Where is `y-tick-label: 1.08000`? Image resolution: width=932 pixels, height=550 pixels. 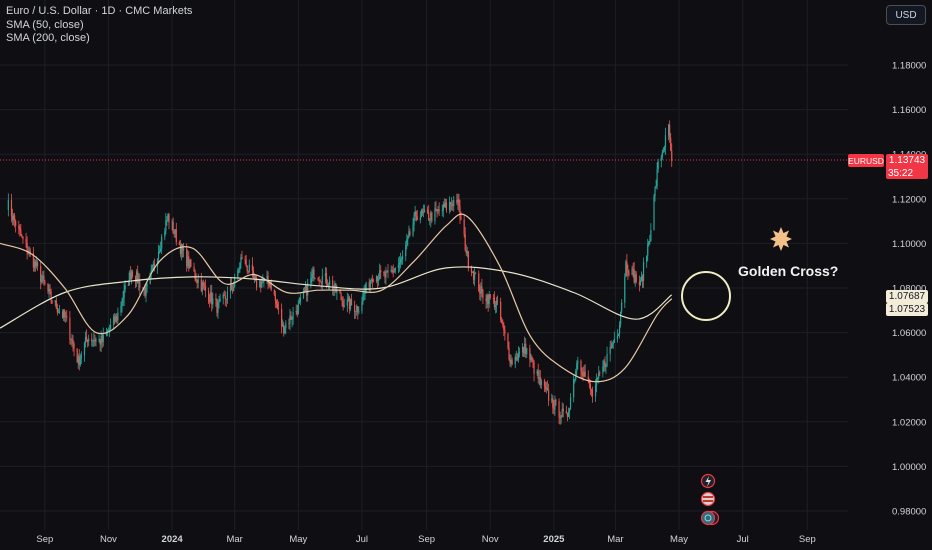 y-tick-label: 1.08000 is located at coordinates (909, 289).